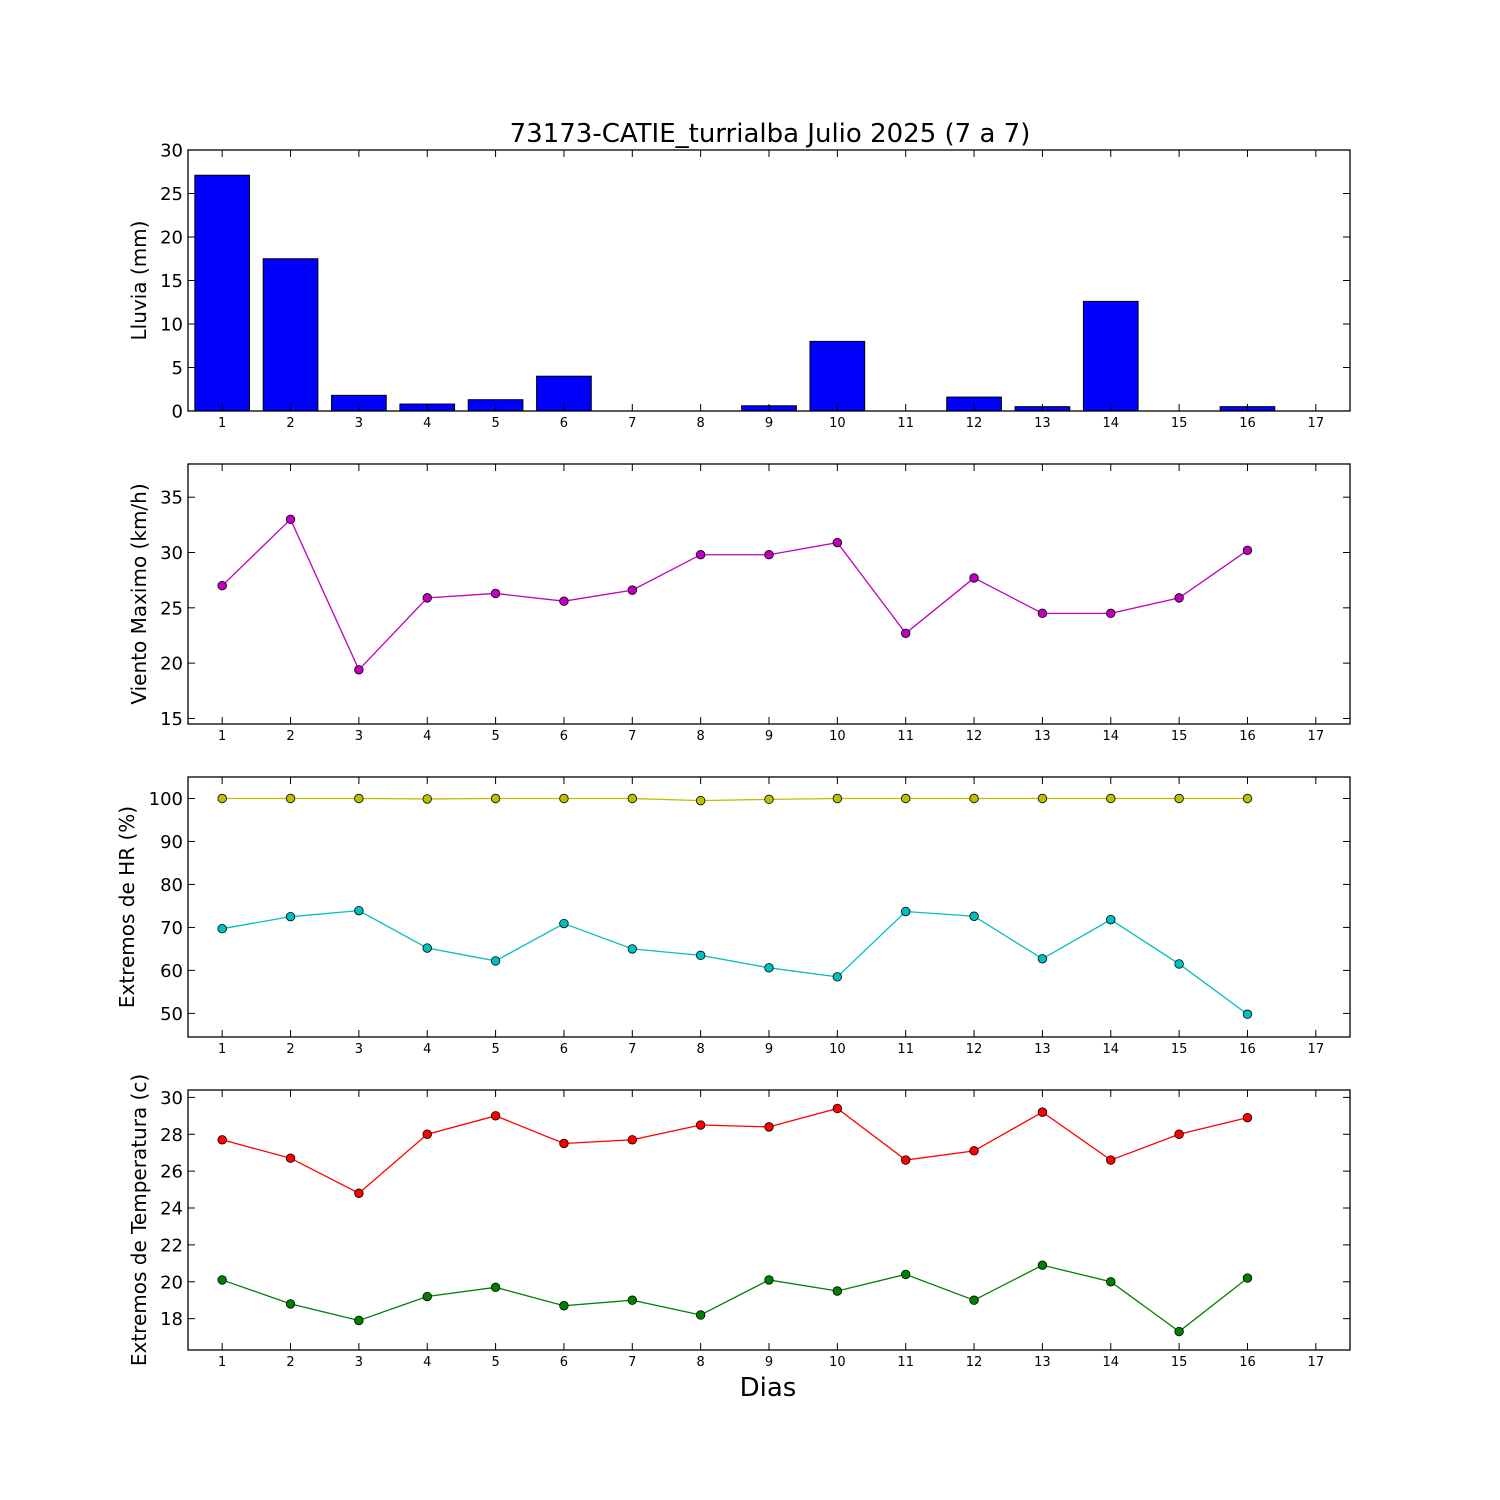 Image resolution: width=1500 pixels, height=1500 pixels. What do you see at coordinates (564, 736) in the screenshot?
I see `wind-xtick-label: 6` at bounding box center [564, 736].